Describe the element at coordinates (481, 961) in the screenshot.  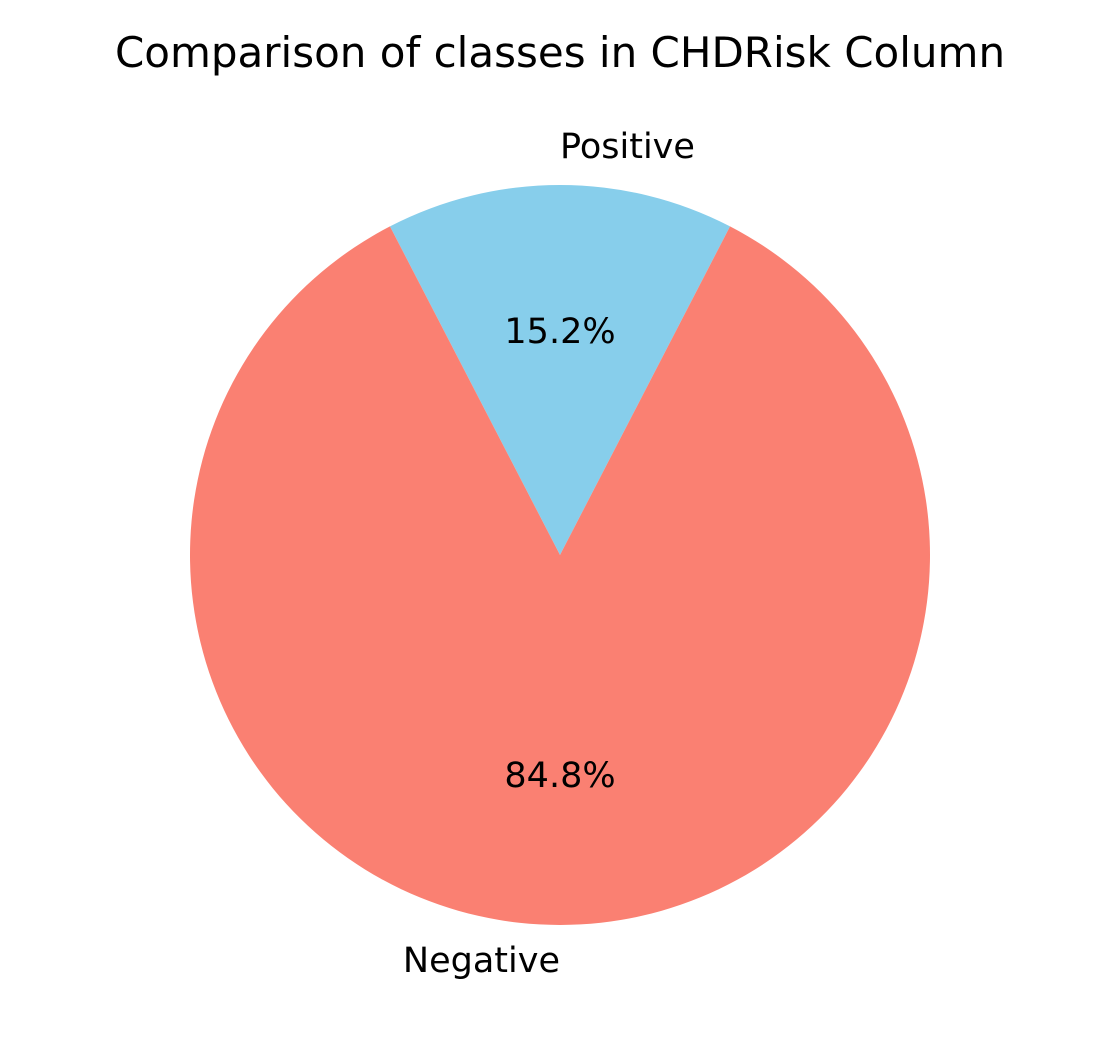
I see `slice-label-negative: Negative` at that location.